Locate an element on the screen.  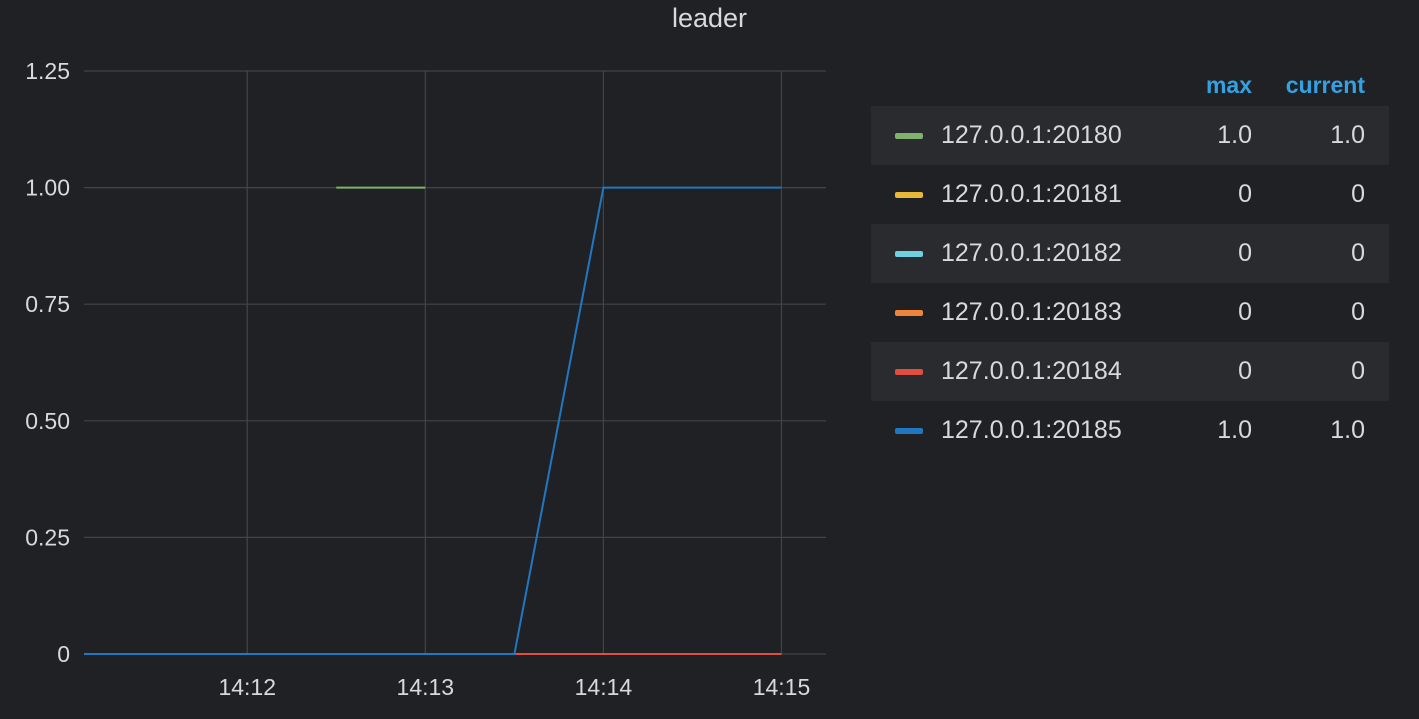
x-tick-label: 14:12 is located at coordinates (247, 687).